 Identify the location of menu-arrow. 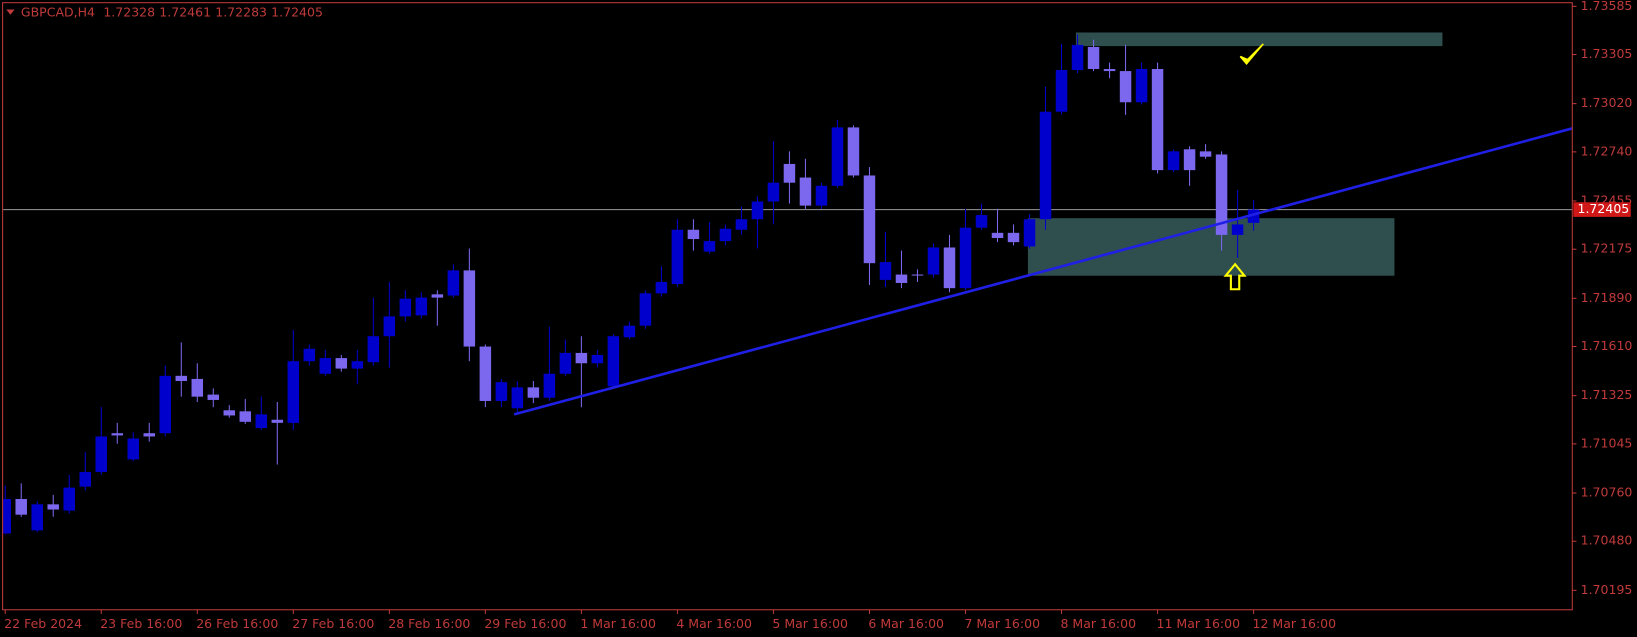
(10, 12).